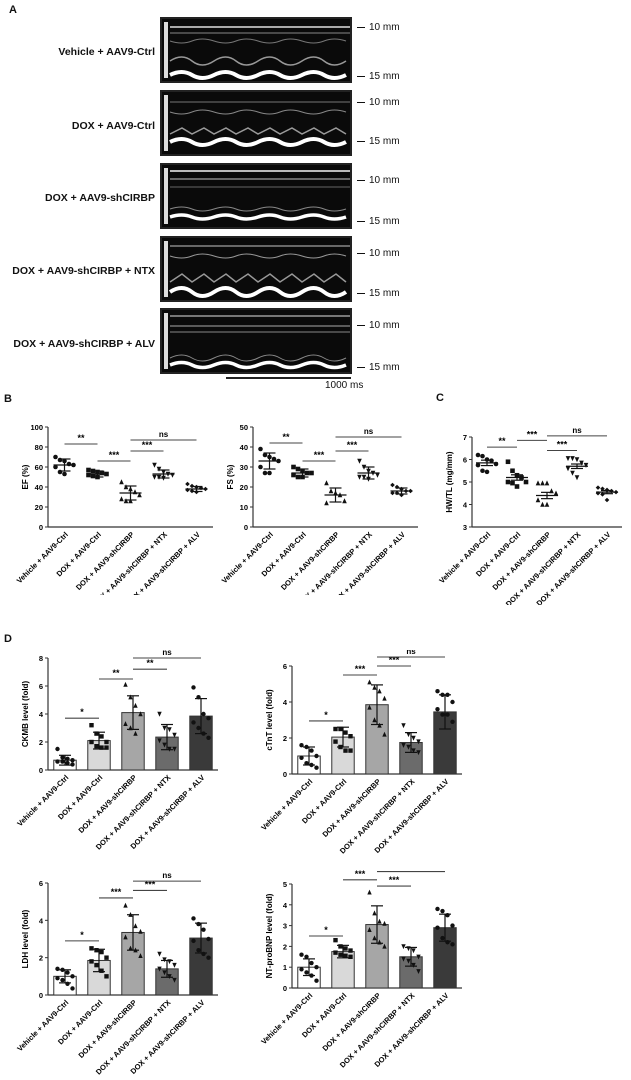 This screenshot has height=1080, width=631. I want to click on y-tick-label: 0, so click(246, 527).